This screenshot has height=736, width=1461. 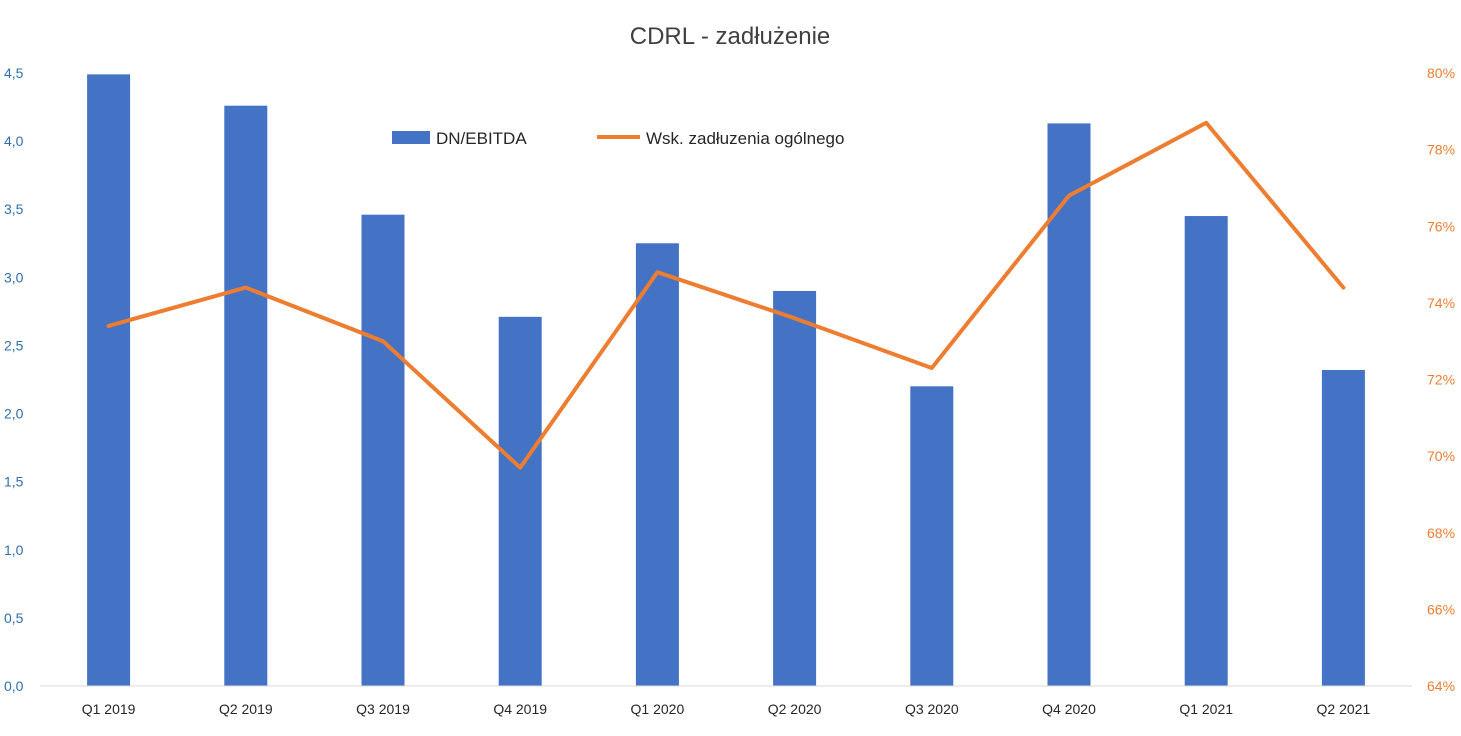 What do you see at coordinates (932, 709) in the screenshot?
I see `x-tick-label: Q3 2020` at bounding box center [932, 709].